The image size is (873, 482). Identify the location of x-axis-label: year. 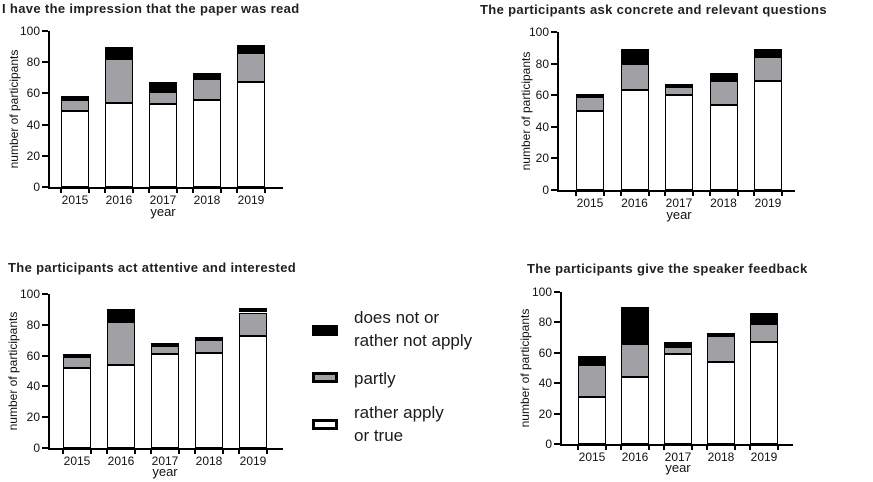
(163, 211).